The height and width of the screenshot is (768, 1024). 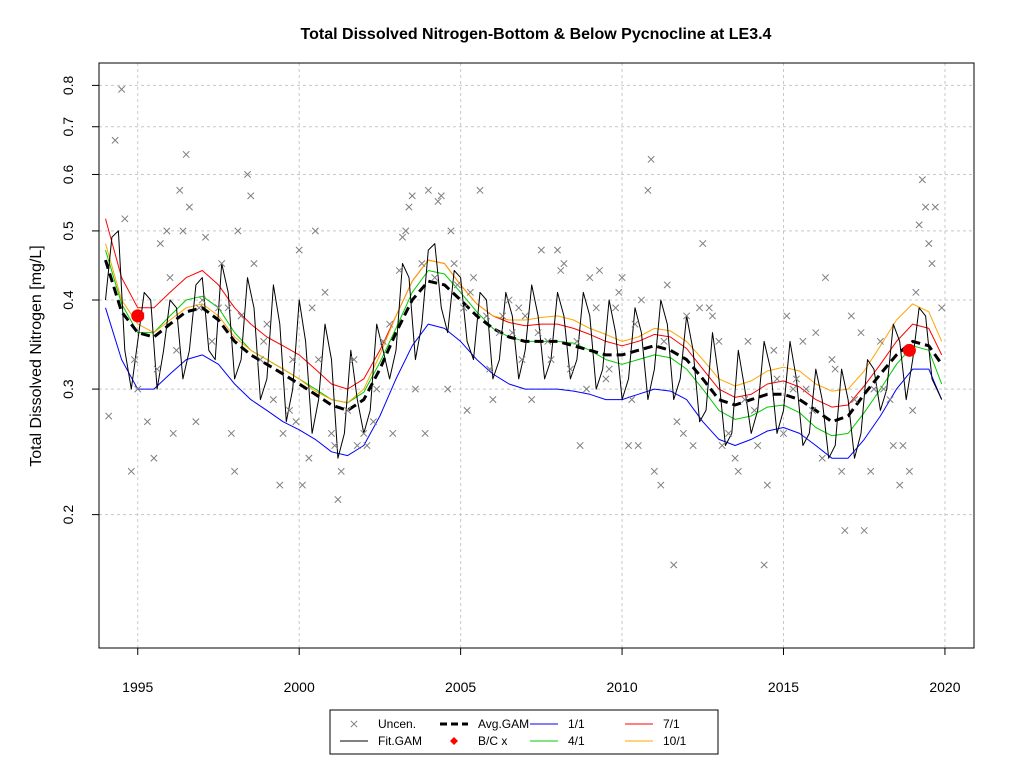 I want to click on legend-label: B/C x, so click(x=492, y=741).